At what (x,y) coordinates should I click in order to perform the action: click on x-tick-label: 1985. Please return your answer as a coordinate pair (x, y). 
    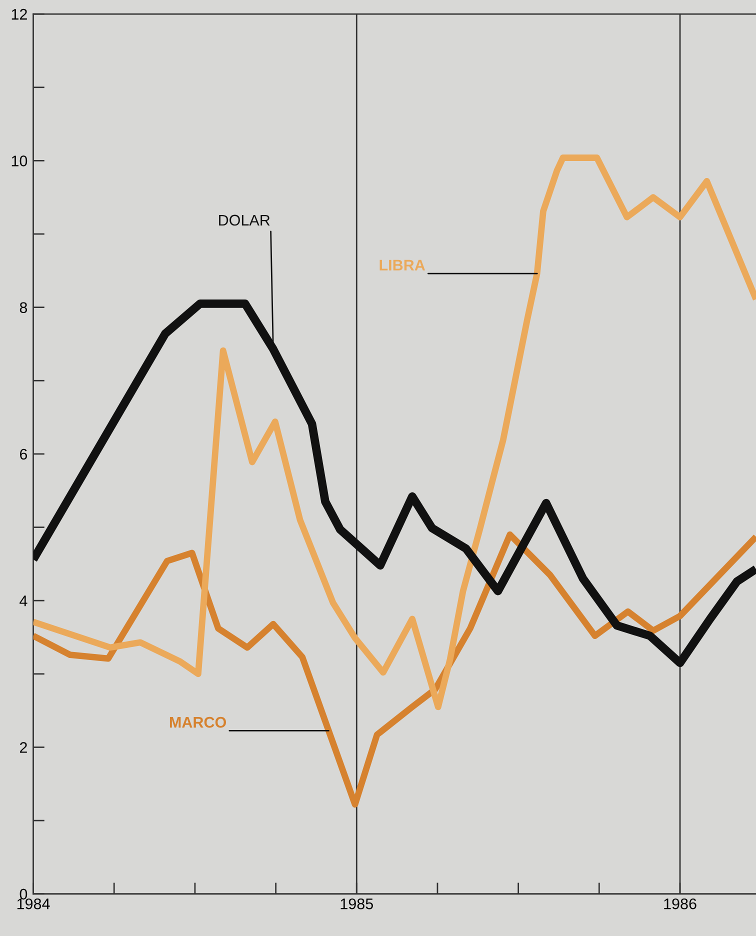
    Looking at the image, I should click on (356, 904).